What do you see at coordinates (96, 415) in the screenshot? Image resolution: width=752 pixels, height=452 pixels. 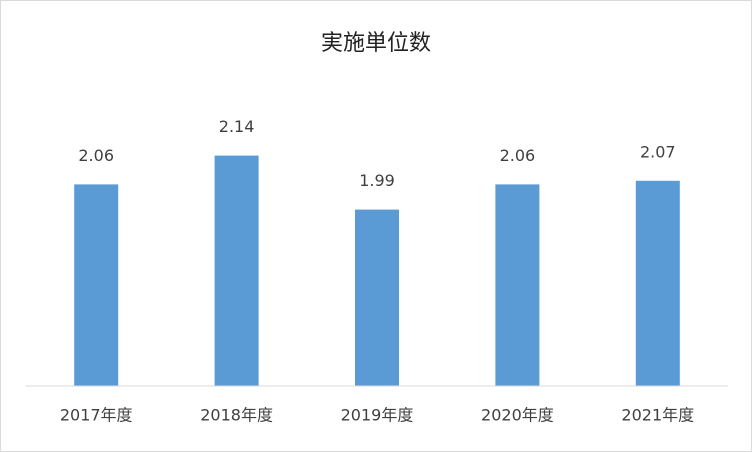 I see `x-tick-label: 2017年度` at bounding box center [96, 415].